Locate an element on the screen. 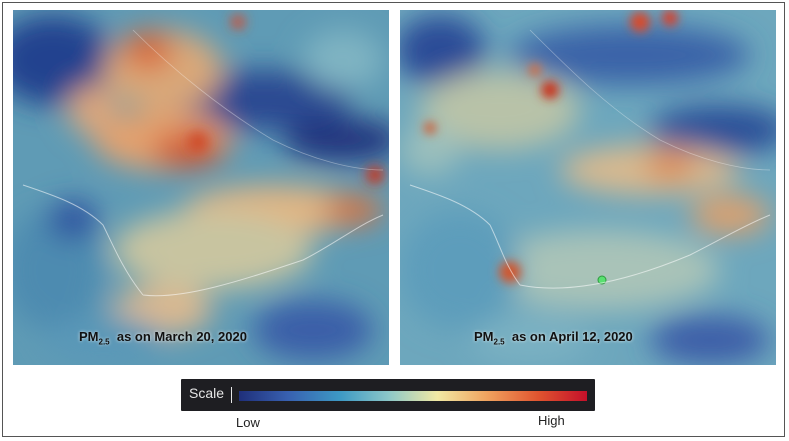  scale-high-label: High is located at coordinates (551, 420).